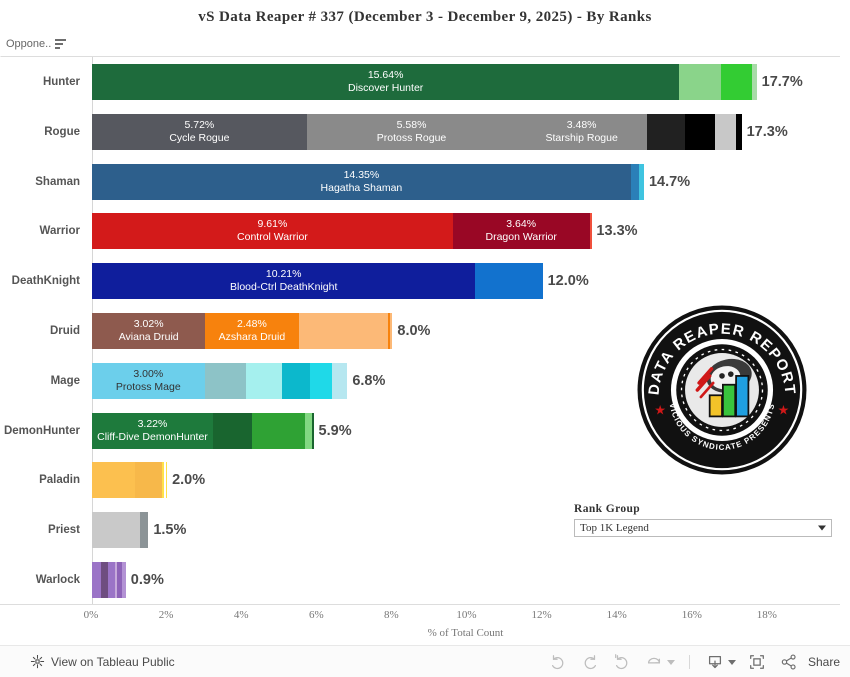  What do you see at coordinates (822, 528) in the screenshot?
I see `chevron-down-icon` at bounding box center [822, 528].